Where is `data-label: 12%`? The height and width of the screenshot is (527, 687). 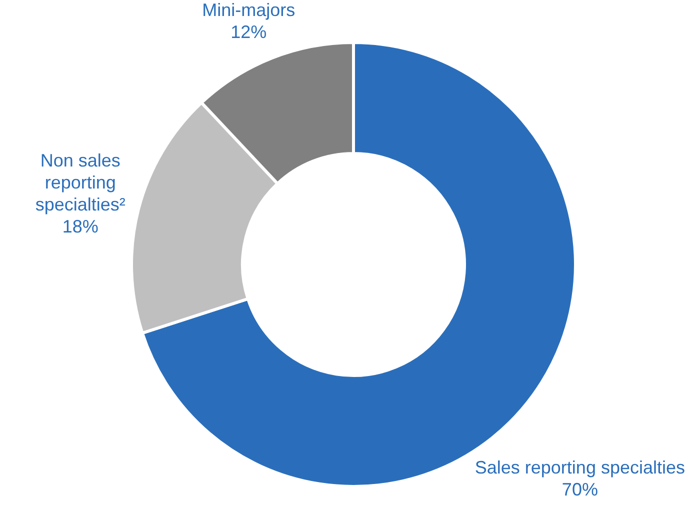 data-label: 12% is located at coordinates (248, 32).